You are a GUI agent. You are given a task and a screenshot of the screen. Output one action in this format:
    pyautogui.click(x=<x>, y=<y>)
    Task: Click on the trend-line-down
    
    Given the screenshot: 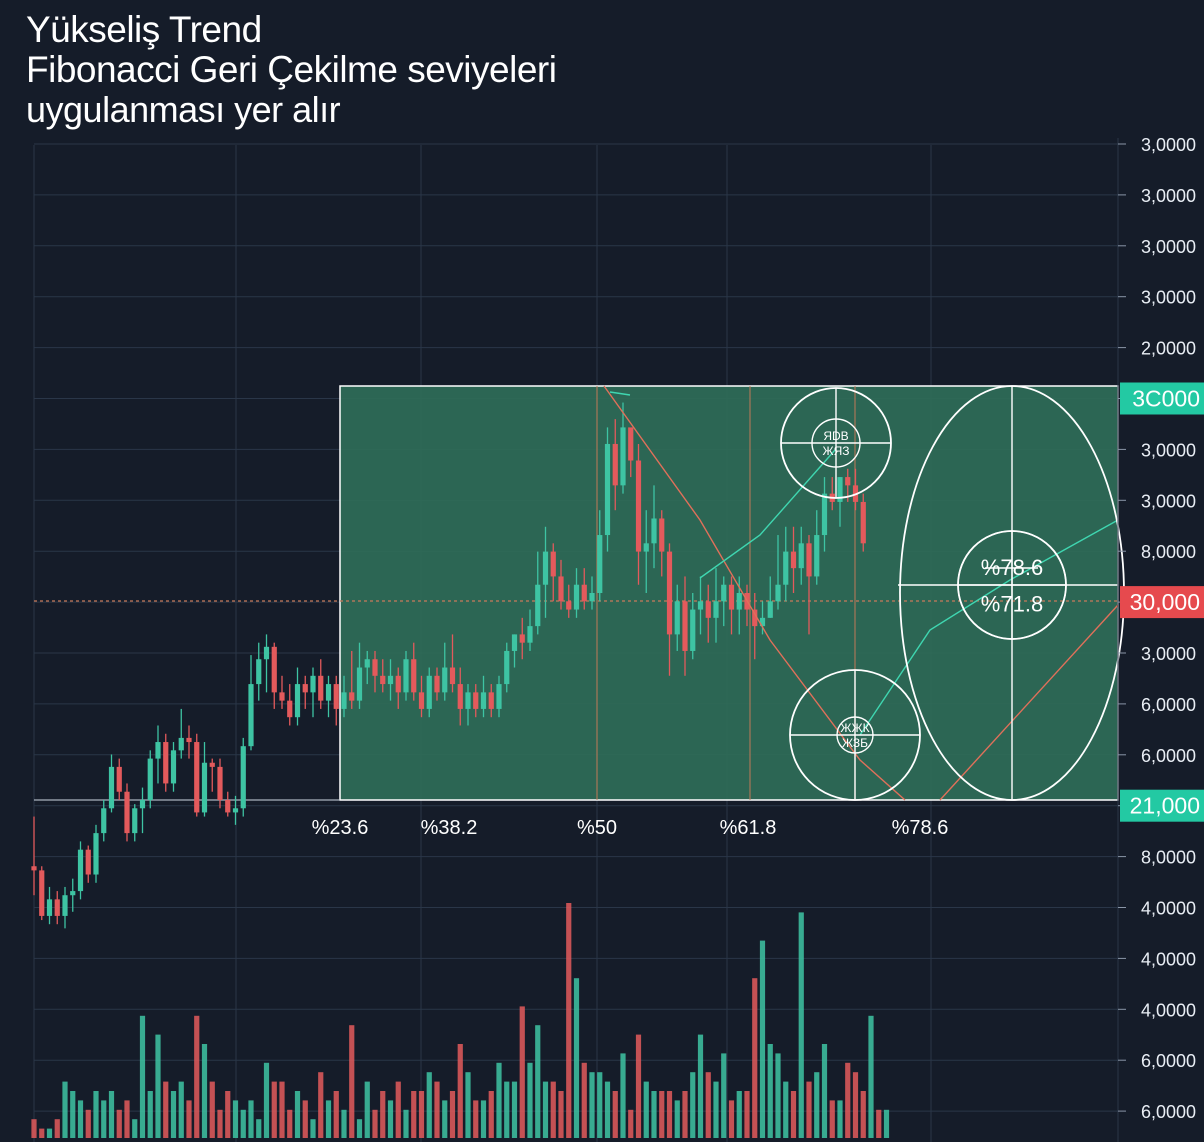 What is the action you would take?
    pyautogui.click(x=754, y=593)
    